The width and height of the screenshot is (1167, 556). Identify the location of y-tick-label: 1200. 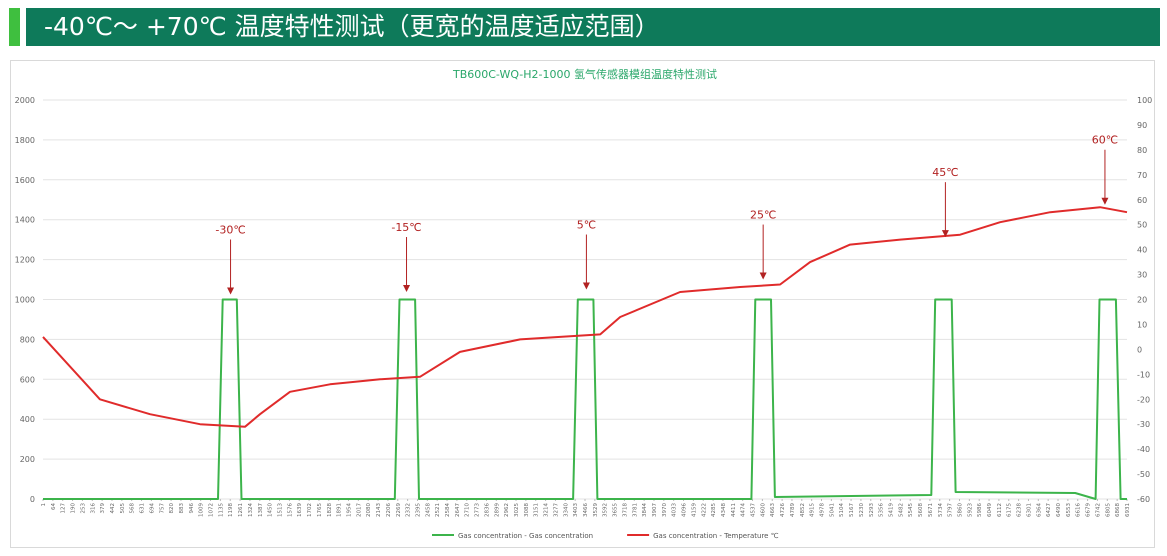
(25, 260).